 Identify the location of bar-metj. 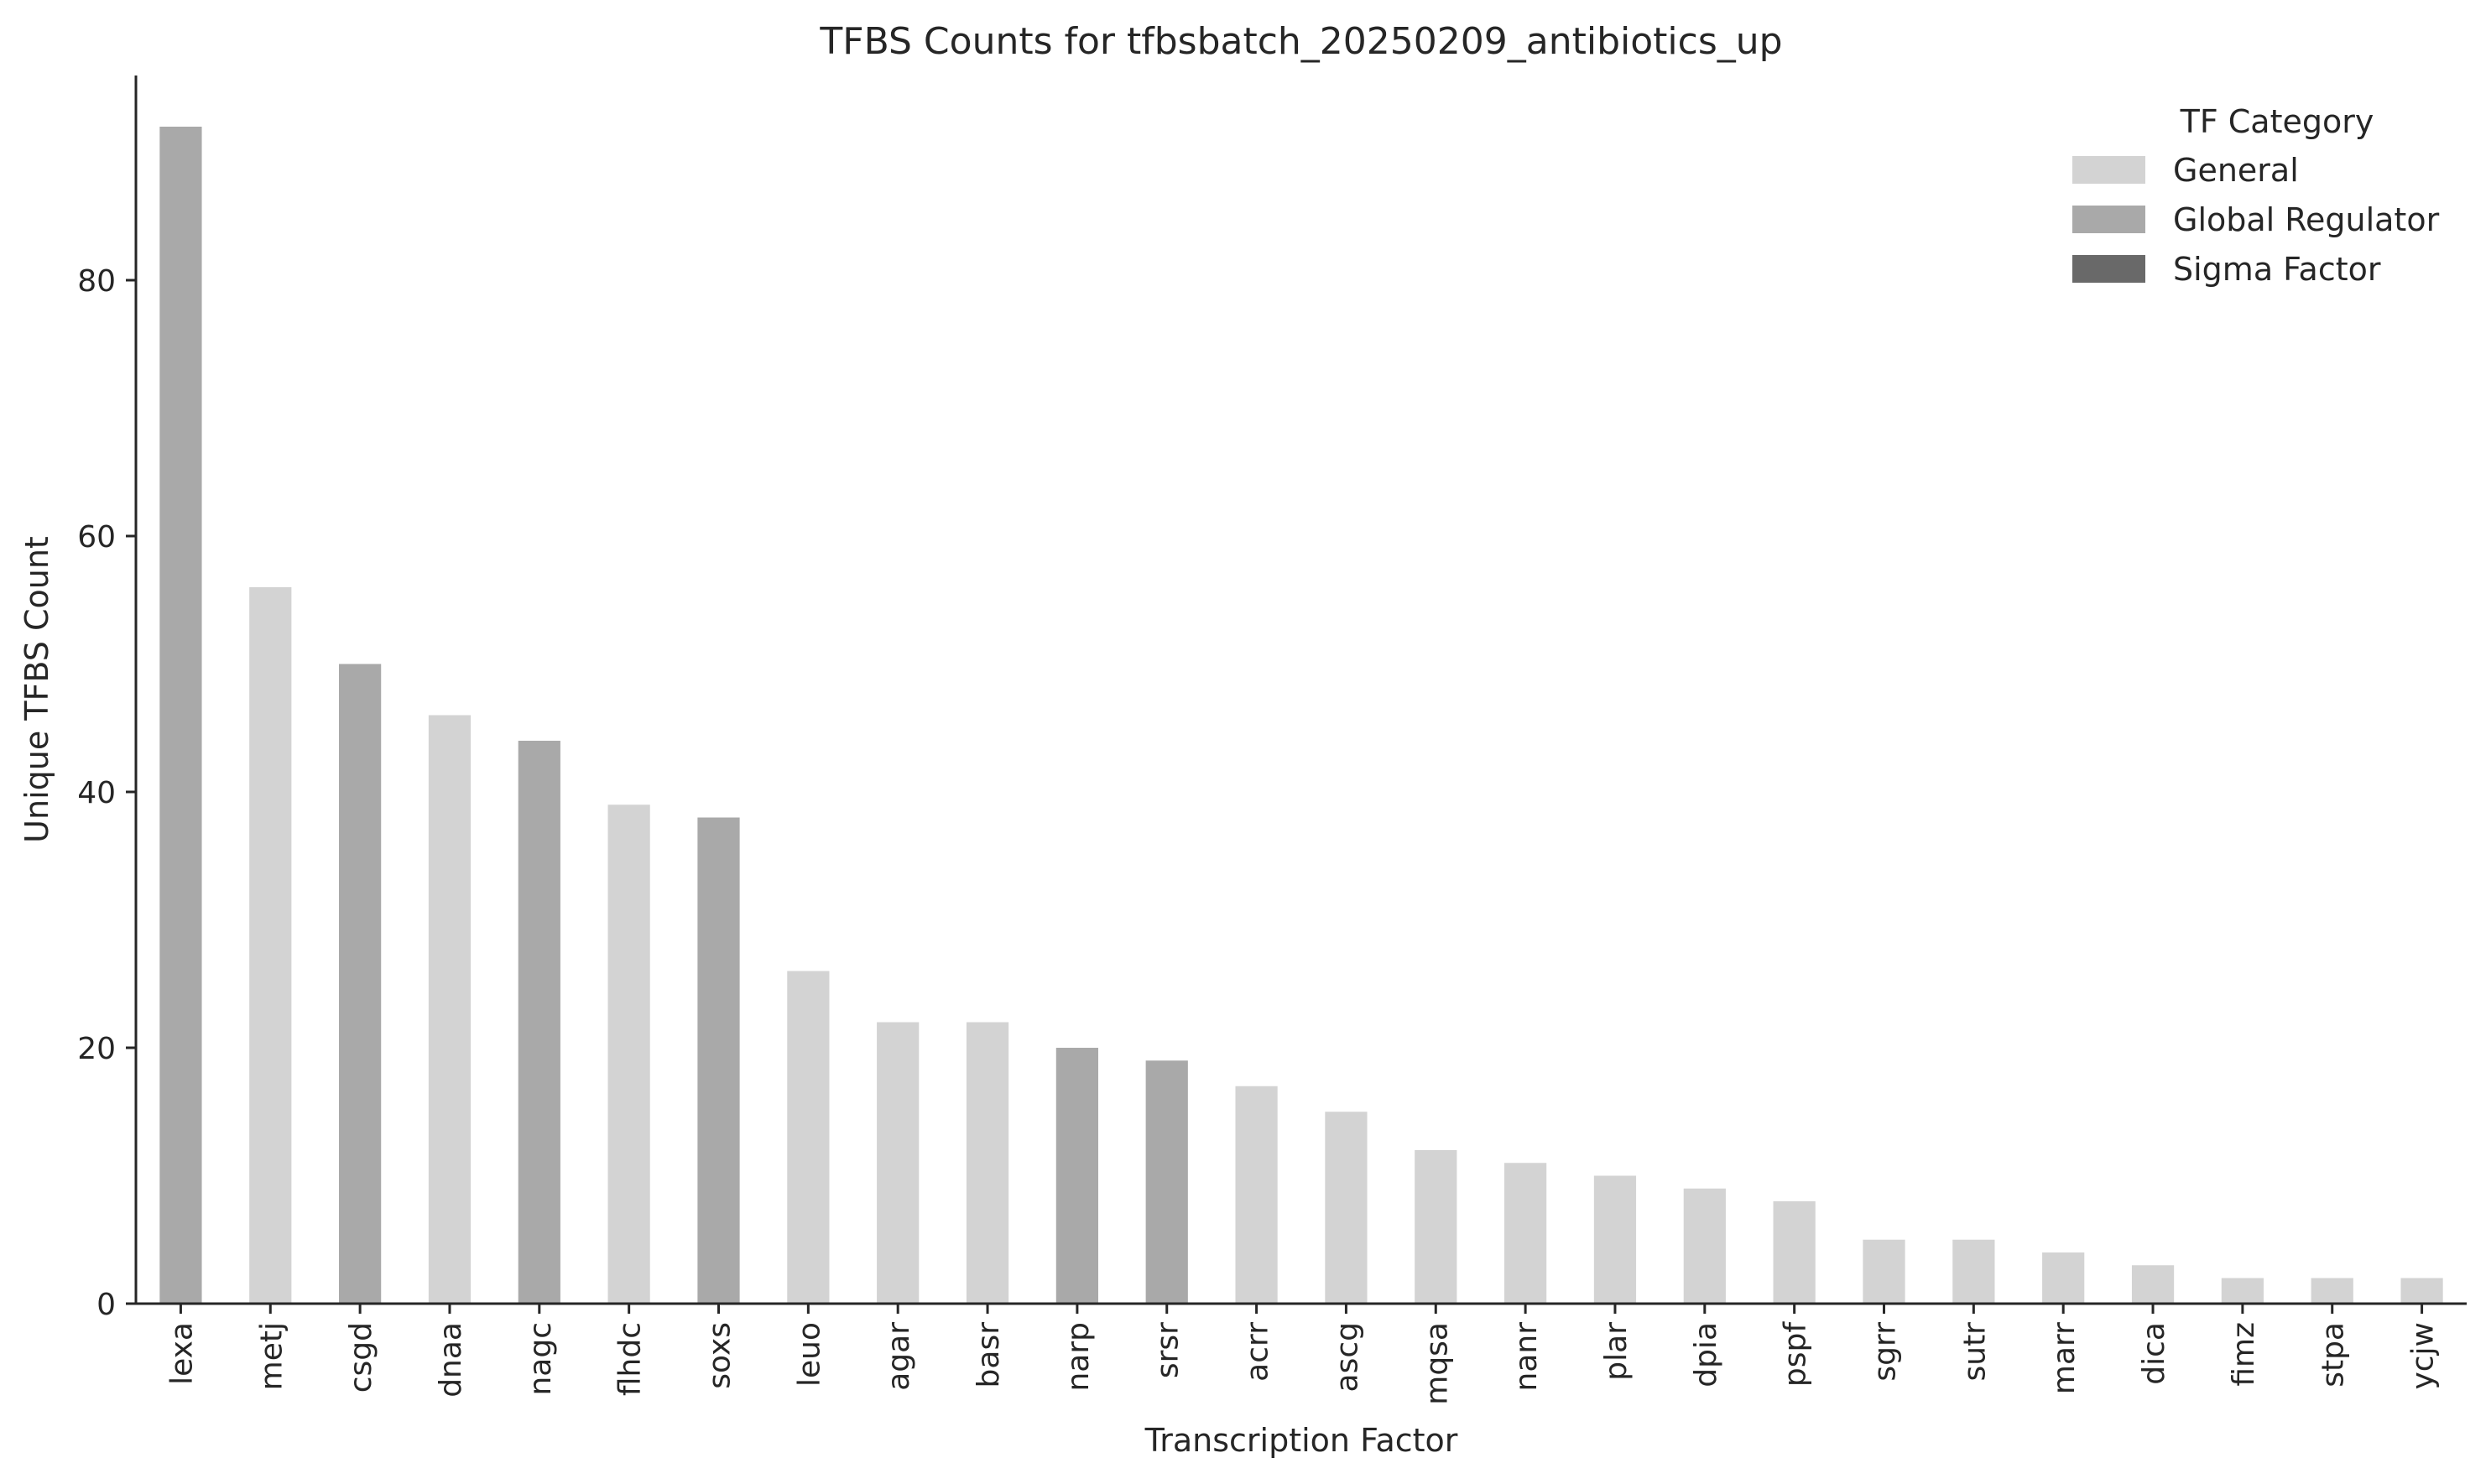
(270, 945).